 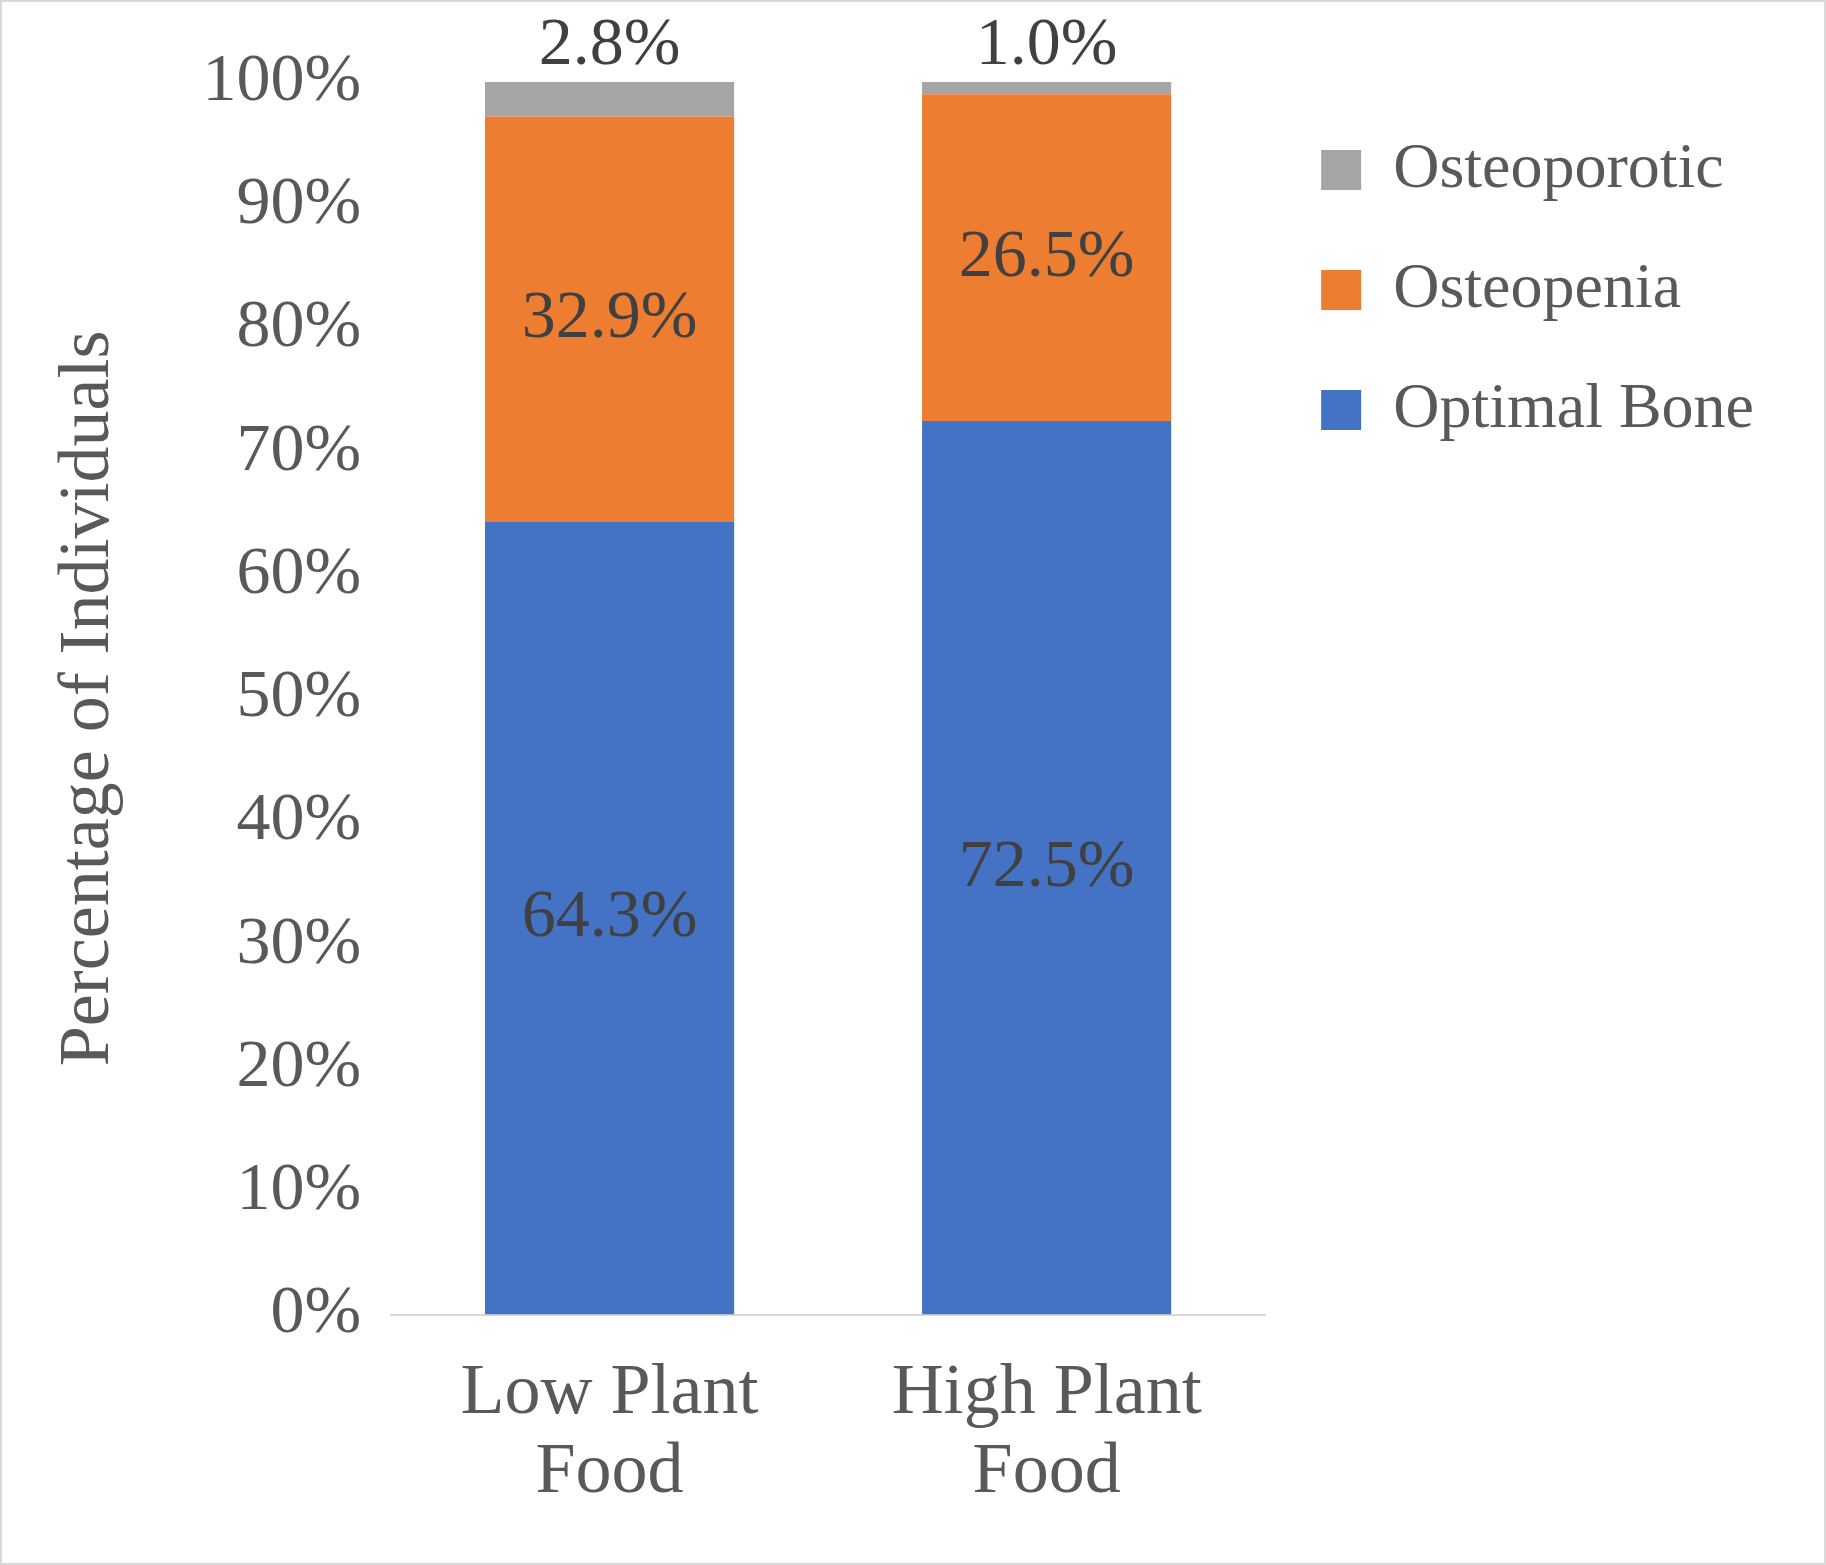 I want to click on data-label: 2.8%, so click(x=609, y=40).